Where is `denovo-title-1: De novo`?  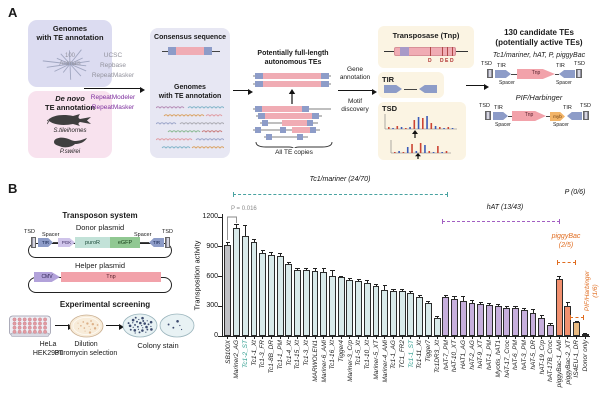
denovo-title-1: De novo is located at coordinates (70, 98).